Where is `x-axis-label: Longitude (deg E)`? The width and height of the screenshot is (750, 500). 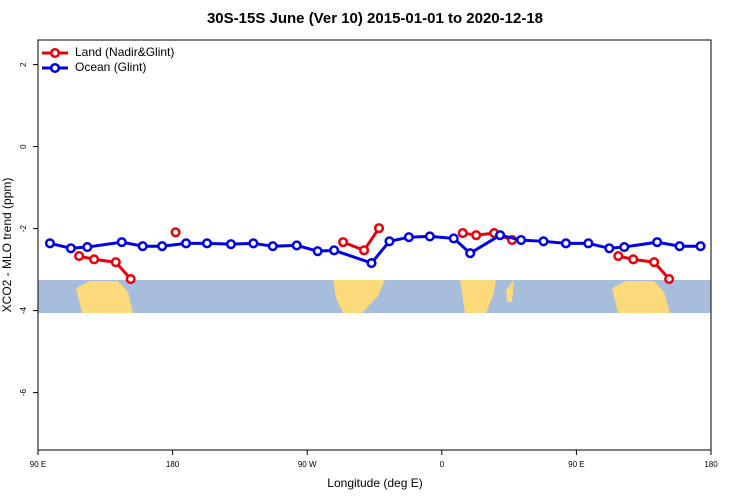 x-axis-label: Longitude (deg E) is located at coordinates (374, 483).